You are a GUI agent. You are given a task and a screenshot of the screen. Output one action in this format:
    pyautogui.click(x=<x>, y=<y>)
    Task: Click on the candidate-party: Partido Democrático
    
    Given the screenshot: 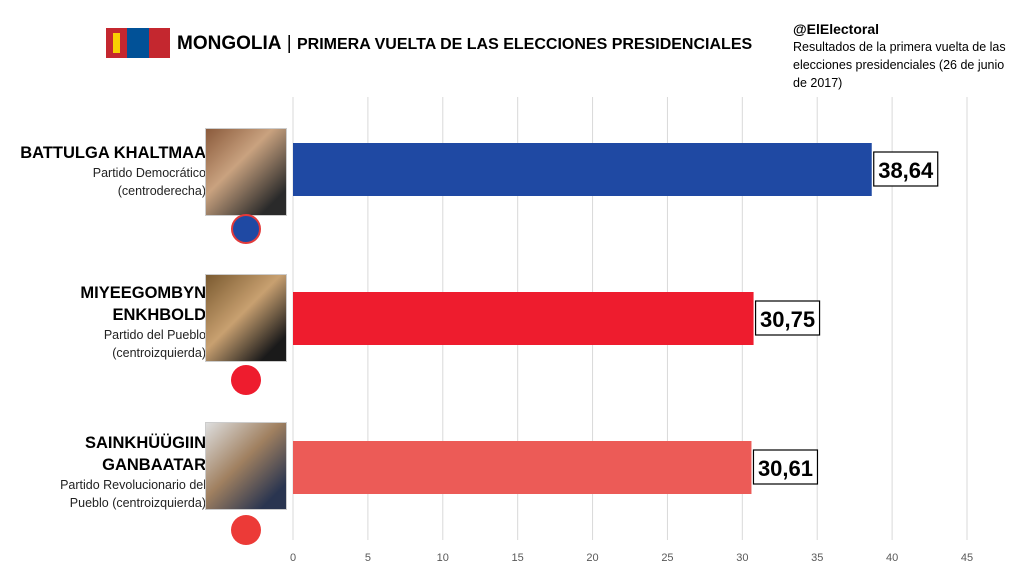 What is the action you would take?
    pyautogui.click(x=149, y=173)
    